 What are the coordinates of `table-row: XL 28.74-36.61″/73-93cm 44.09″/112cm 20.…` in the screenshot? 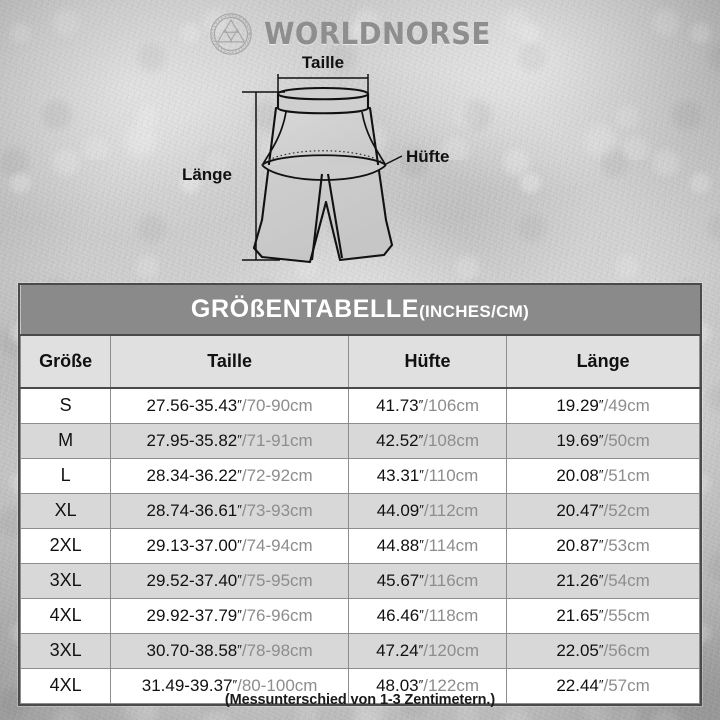 It's located at (359, 510).